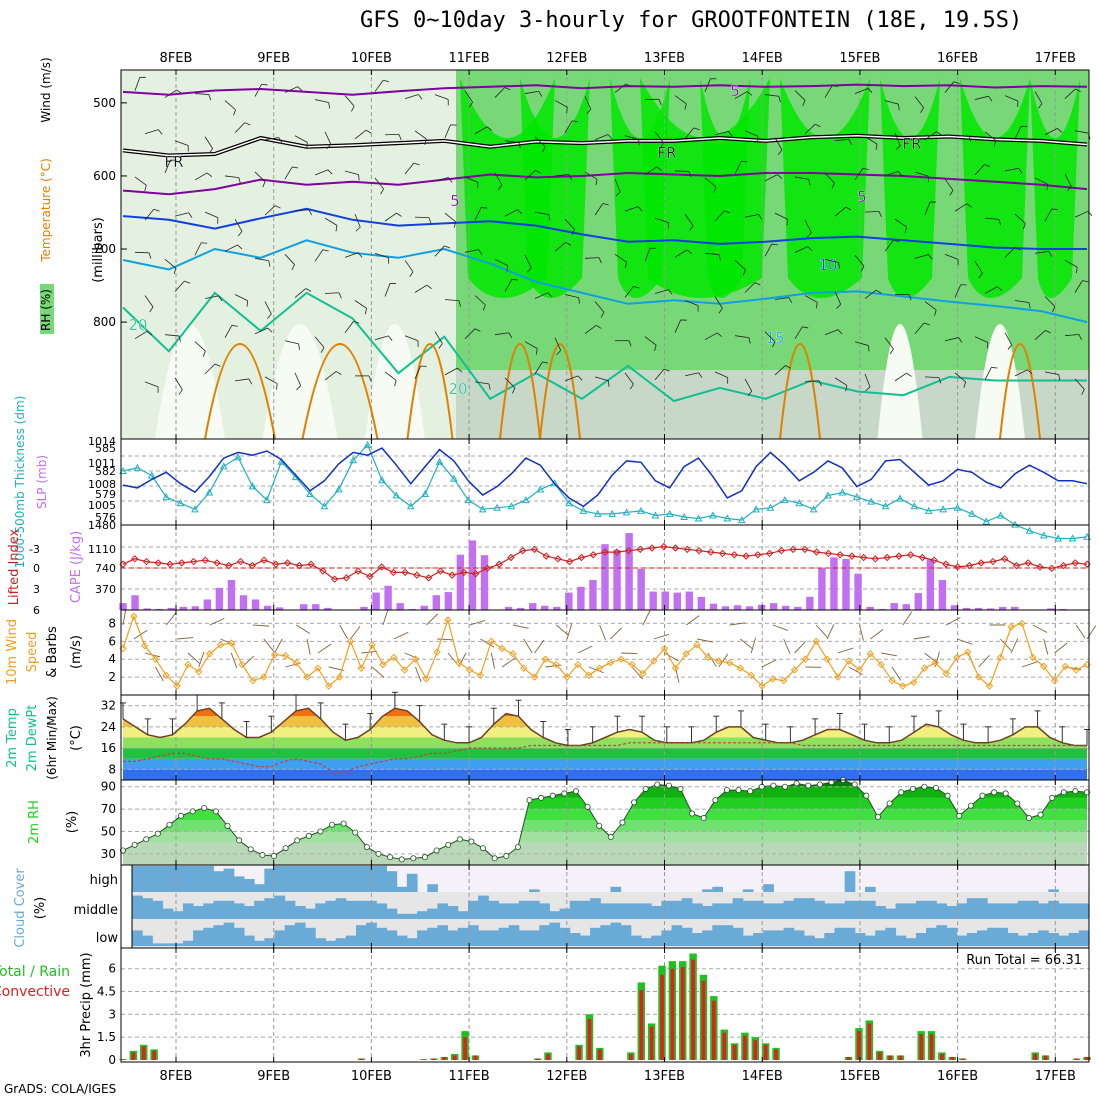 The width and height of the screenshot is (1100, 1100). Describe the element at coordinates (457, 389) in the screenshot. I see `contour-label: 20` at that location.